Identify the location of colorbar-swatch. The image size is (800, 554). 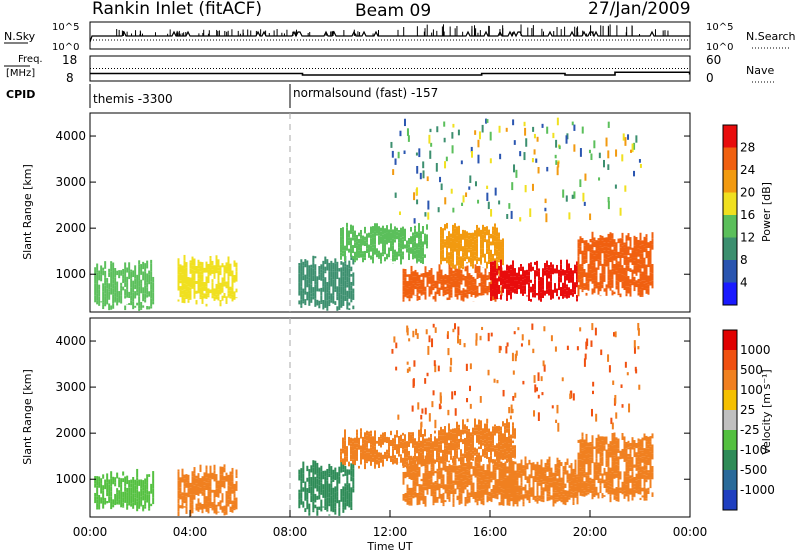
(730, 293).